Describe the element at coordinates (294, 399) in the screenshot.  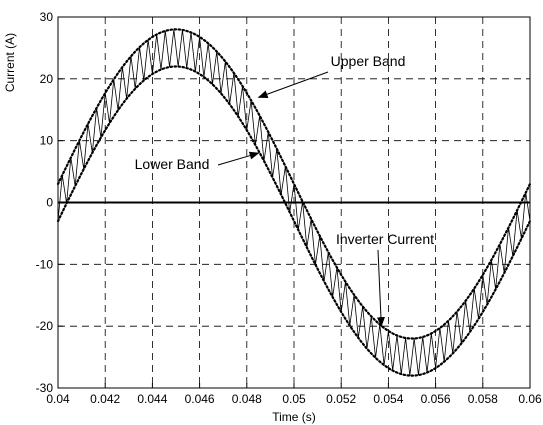
I see `x-tick-label: 0.05` at that location.